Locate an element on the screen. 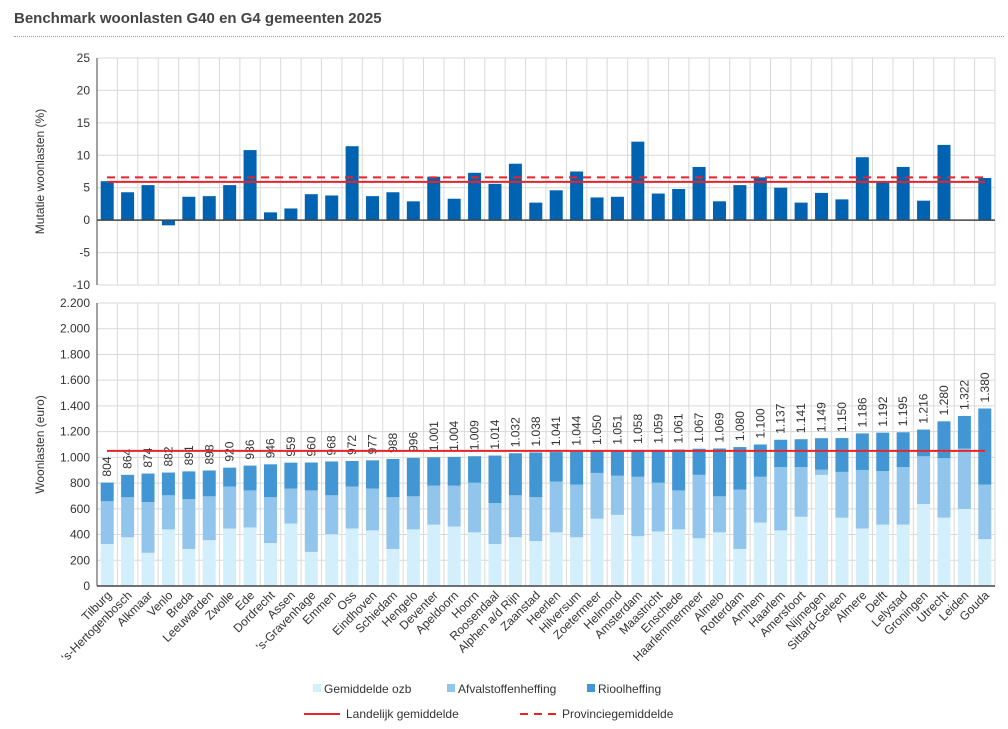 Image resolution: width=1008 pixels, height=729 pixels. total-label: 1.322 is located at coordinates (964, 395).